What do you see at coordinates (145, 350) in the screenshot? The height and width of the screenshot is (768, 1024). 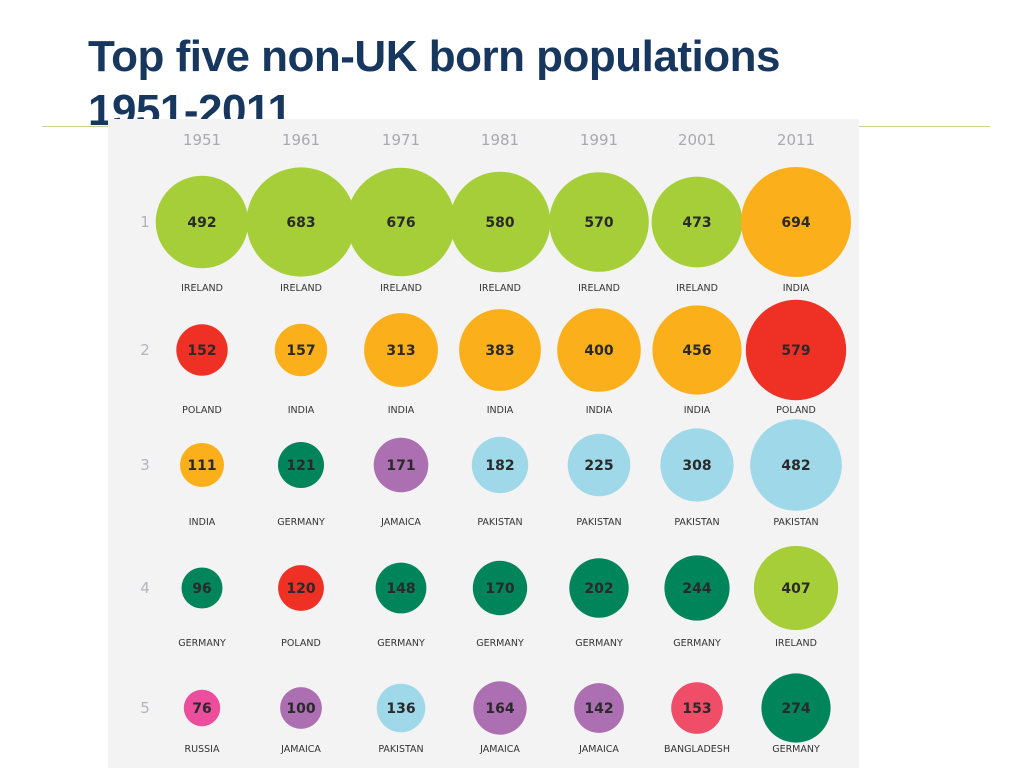 I see `rank-label-2: 2` at bounding box center [145, 350].